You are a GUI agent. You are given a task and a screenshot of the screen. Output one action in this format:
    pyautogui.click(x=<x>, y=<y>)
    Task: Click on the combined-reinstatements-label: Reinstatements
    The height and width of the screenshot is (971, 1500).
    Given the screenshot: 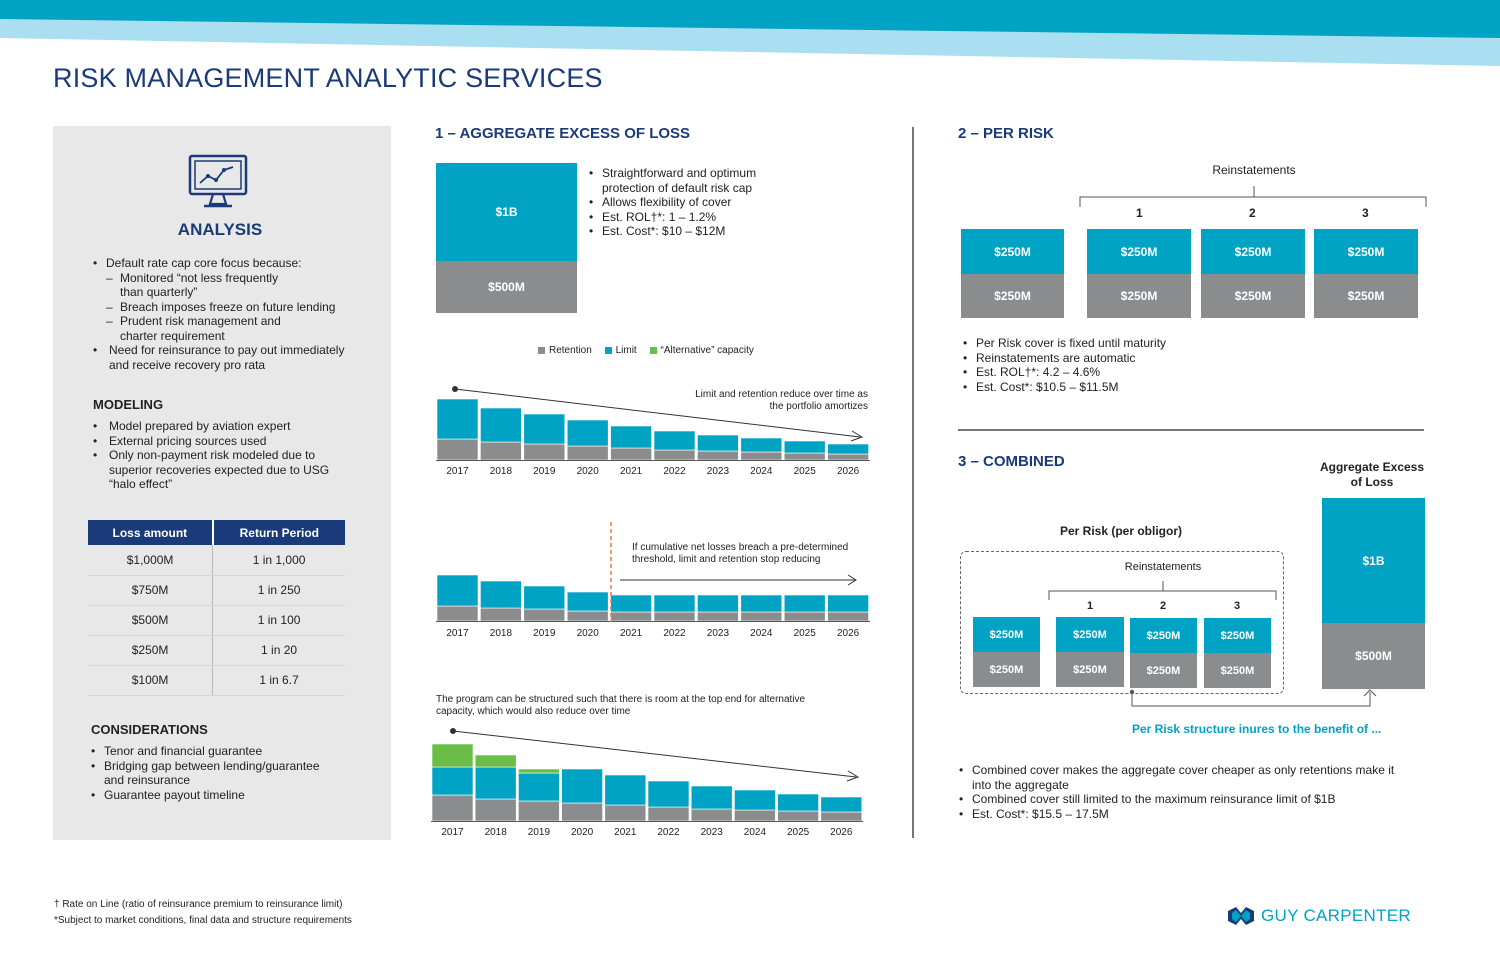 What is the action you would take?
    pyautogui.click(x=1163, y=567)
    